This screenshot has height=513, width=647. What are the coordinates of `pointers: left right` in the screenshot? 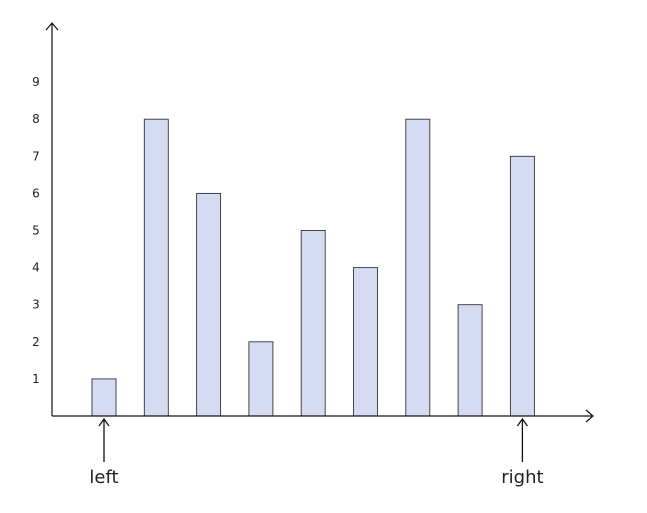 It's located at (316, 452).